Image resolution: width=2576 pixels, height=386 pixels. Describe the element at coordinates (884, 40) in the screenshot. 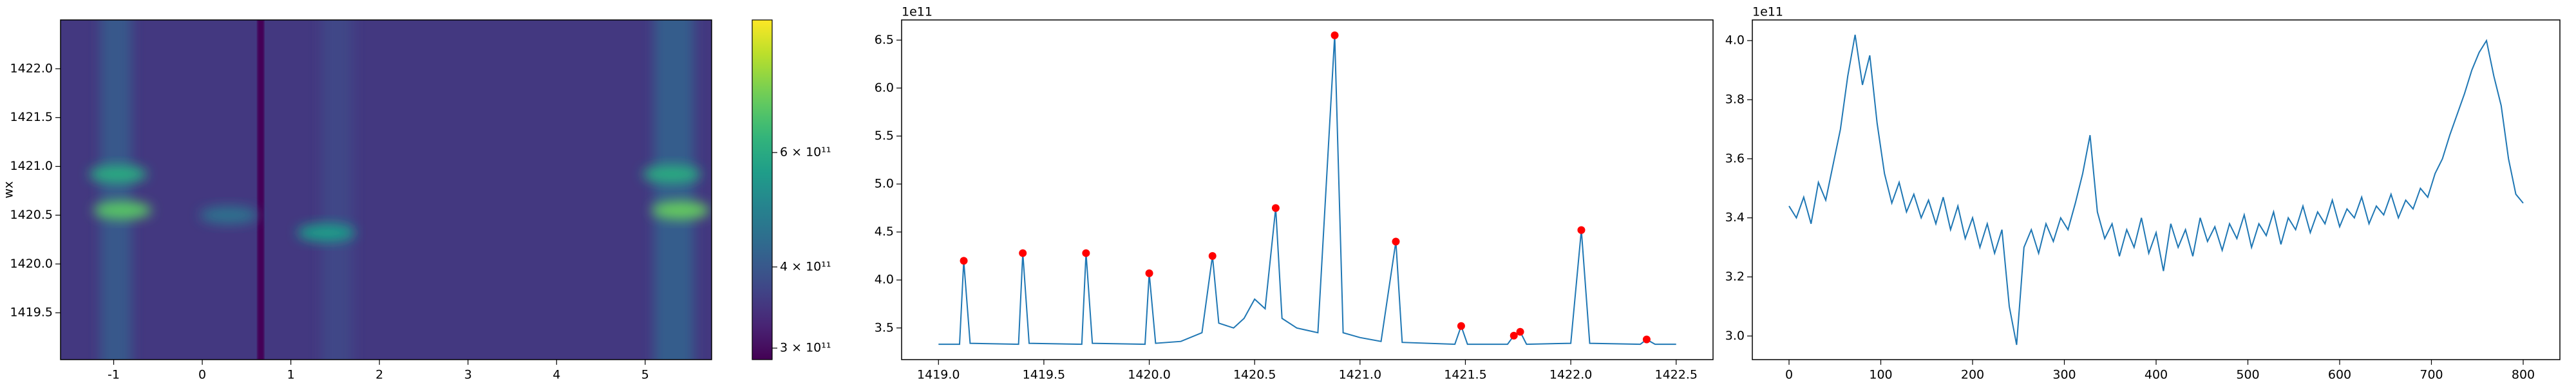

I see `y-tick-label: 6.5` at that location.